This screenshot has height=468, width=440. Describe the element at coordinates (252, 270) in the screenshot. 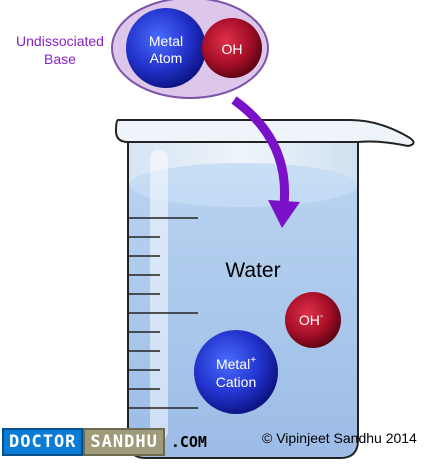

I see `water-label: Water` at that location.